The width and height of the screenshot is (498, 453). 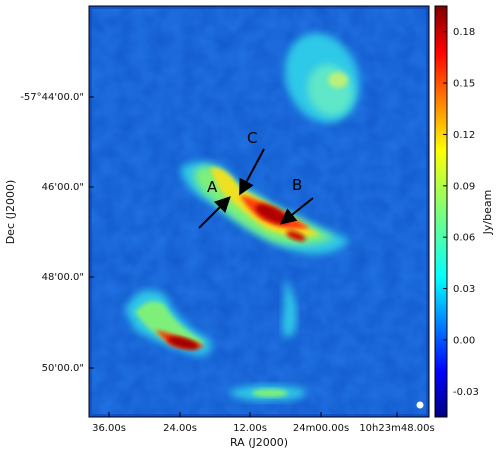 I want to click on y-axis-title: Dec (J2000), so click(x=10, y=212).